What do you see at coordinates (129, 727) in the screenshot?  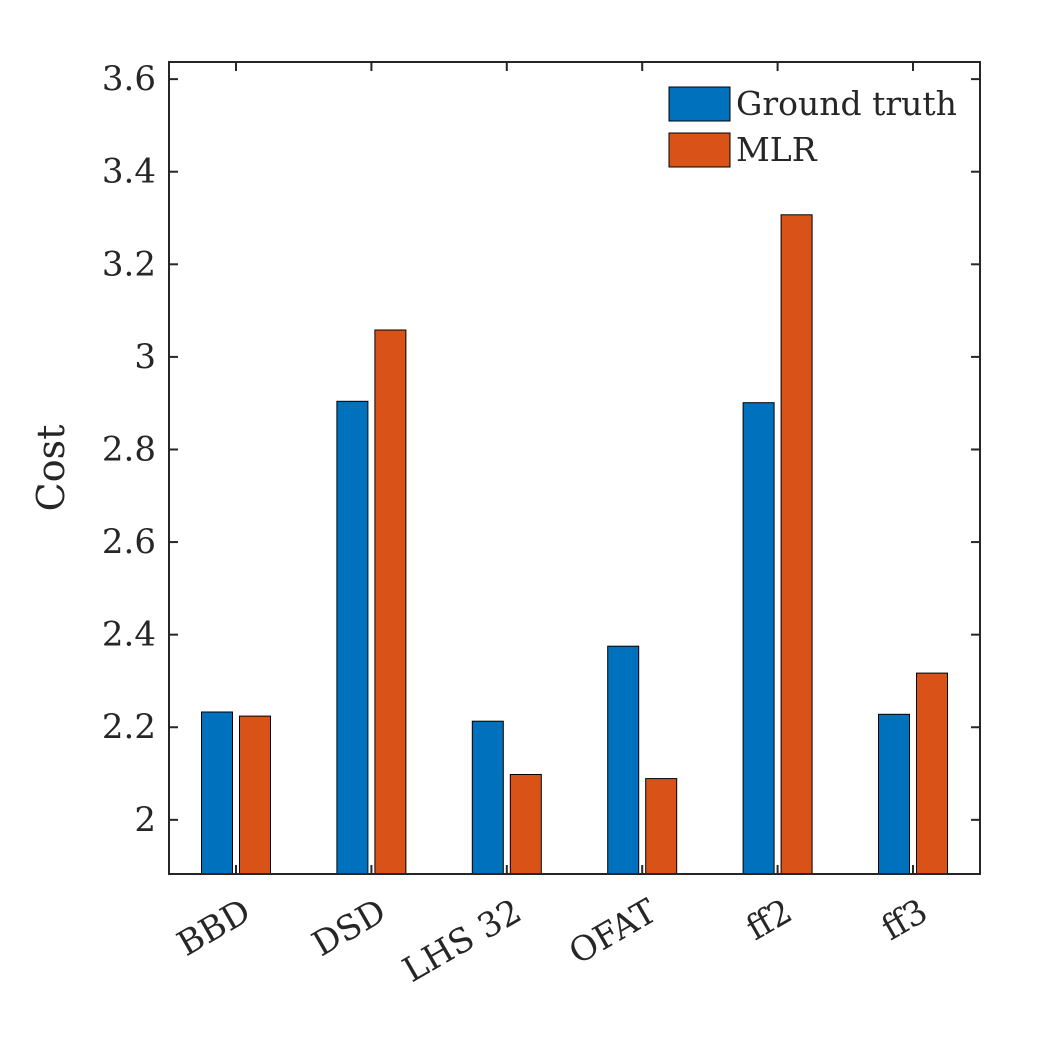 I see `y-tick-label-1: 2.2` at bounding box center [129, 727].